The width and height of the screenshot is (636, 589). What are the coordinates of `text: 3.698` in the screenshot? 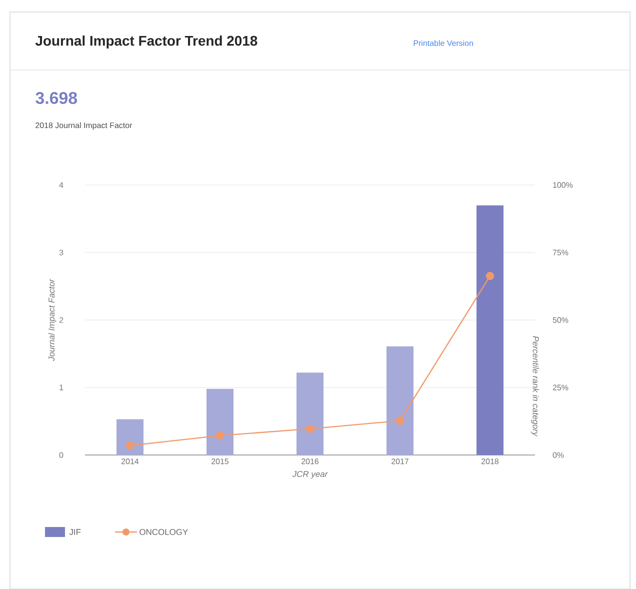 It's located at (57, 98).